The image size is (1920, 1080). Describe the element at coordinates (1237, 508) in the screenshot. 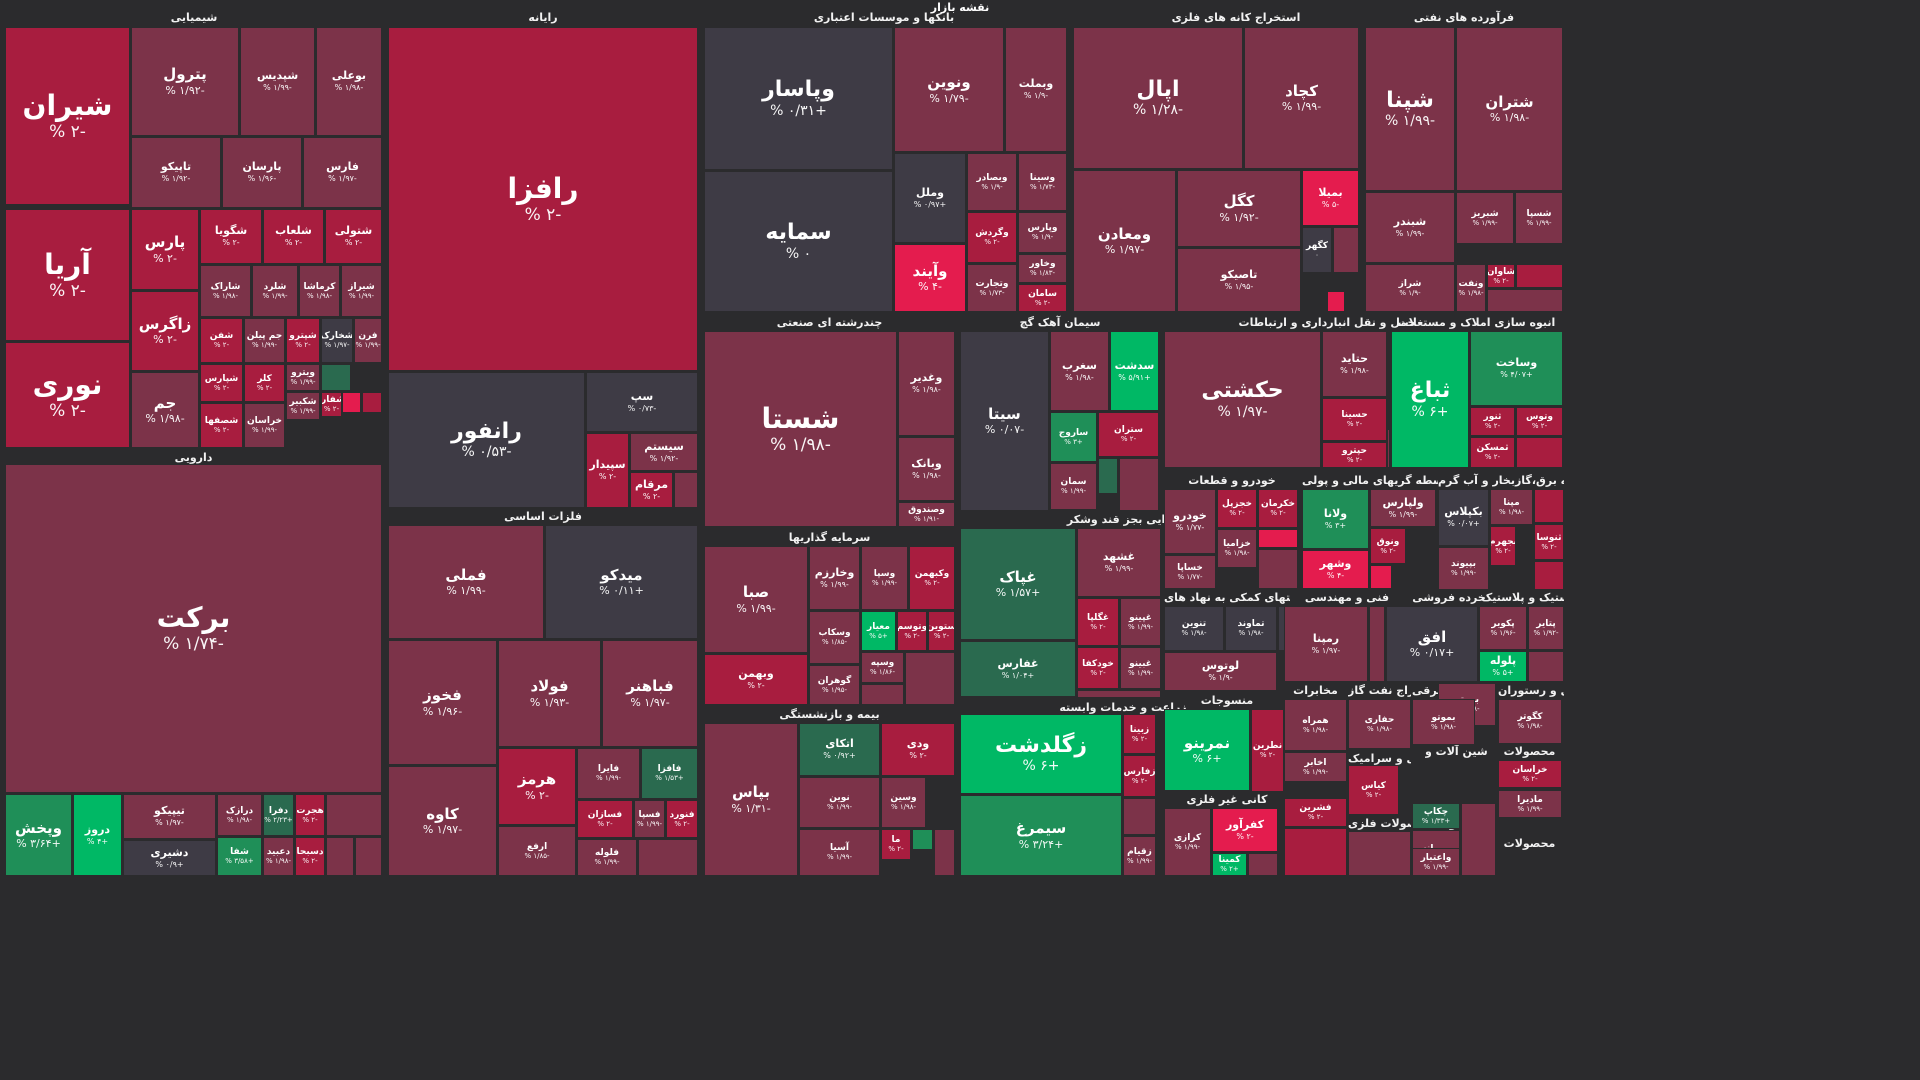

I see `stock-tile: خجزپل -۲ %` at that location.